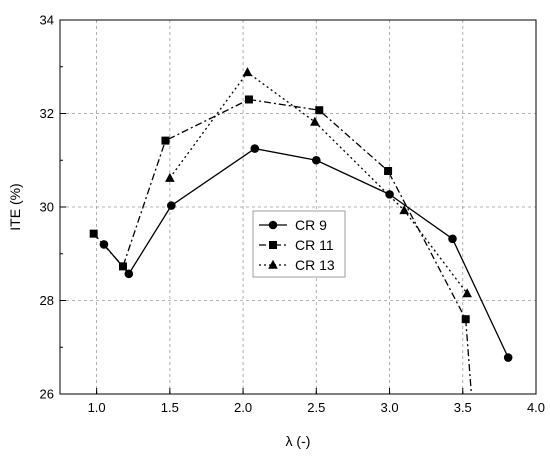  I want to click on y-tick-label: 28, so click(47, 300).